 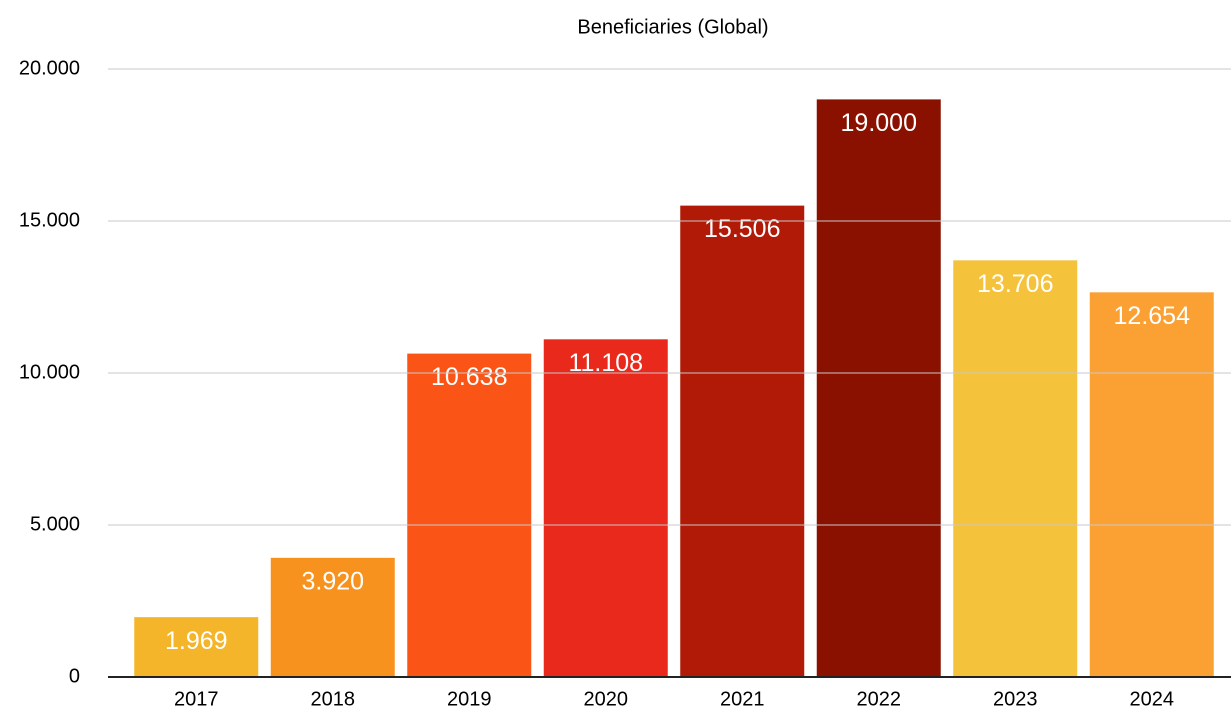 I want to click on x-tick-label: 2020, so click(x=606, y=699).